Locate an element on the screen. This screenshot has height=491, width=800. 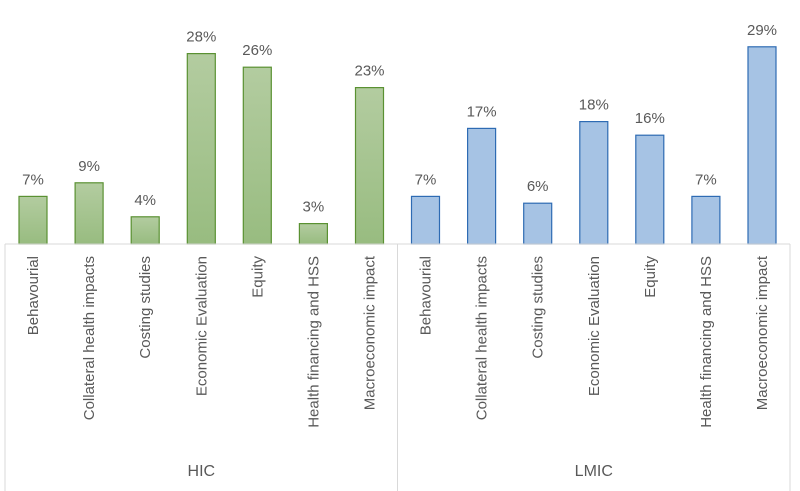
value-label-lmic-equity: 16% is located at coordinates (650, 118).